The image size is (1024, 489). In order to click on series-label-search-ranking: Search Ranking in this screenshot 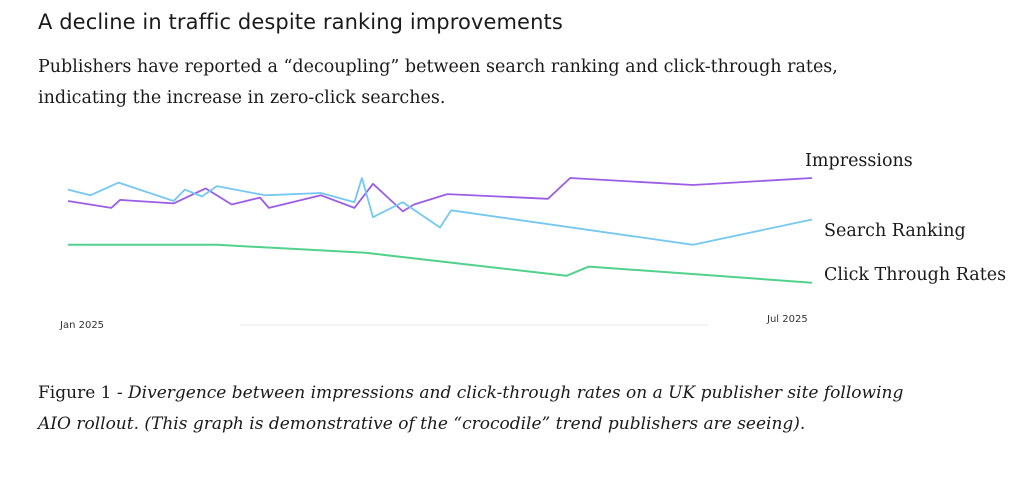, I will do `click(895, 231)`.